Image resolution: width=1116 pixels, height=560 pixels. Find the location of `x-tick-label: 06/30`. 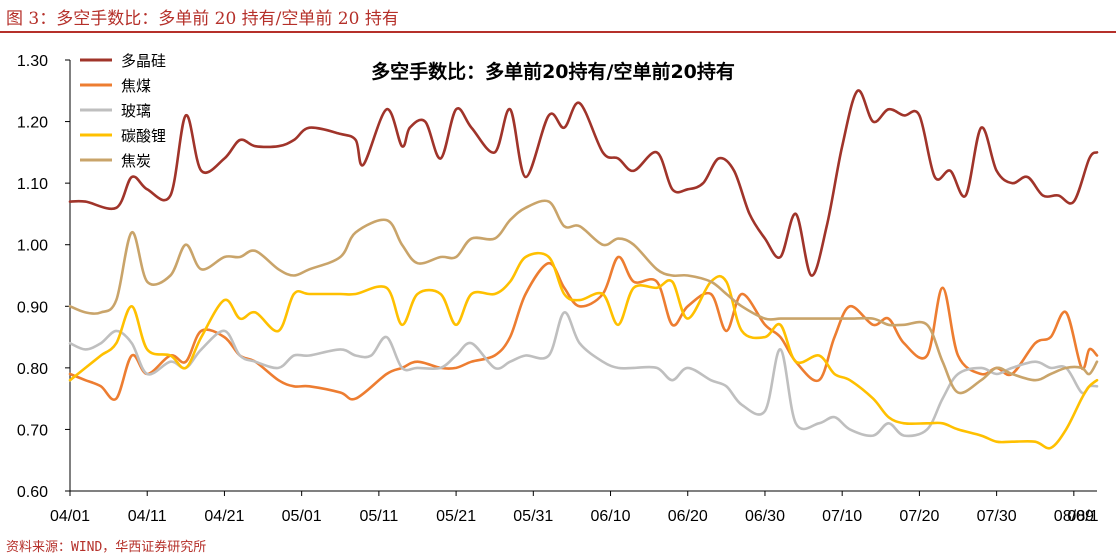

x-tick-label: 06/30 is located at coordinates (765, 516).